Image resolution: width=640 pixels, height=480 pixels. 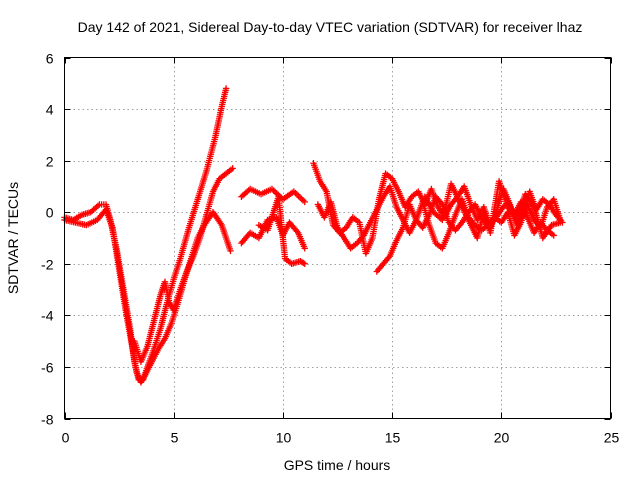 What do you see at coordinates (337, 465) in the screenshot?
I see `x-axis-label: GPS time / hours` at bounding box center [337, 465].